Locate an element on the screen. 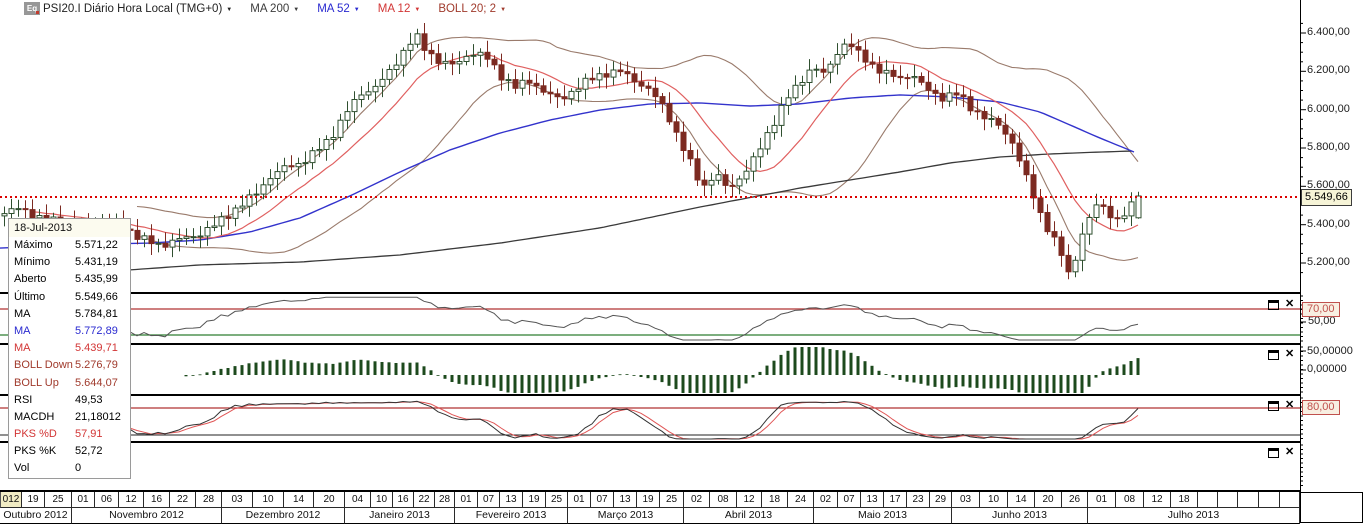 This screenshot has height=525, width=1364. tooltip-row: Vol 0 is located at coordinates (48, 468).